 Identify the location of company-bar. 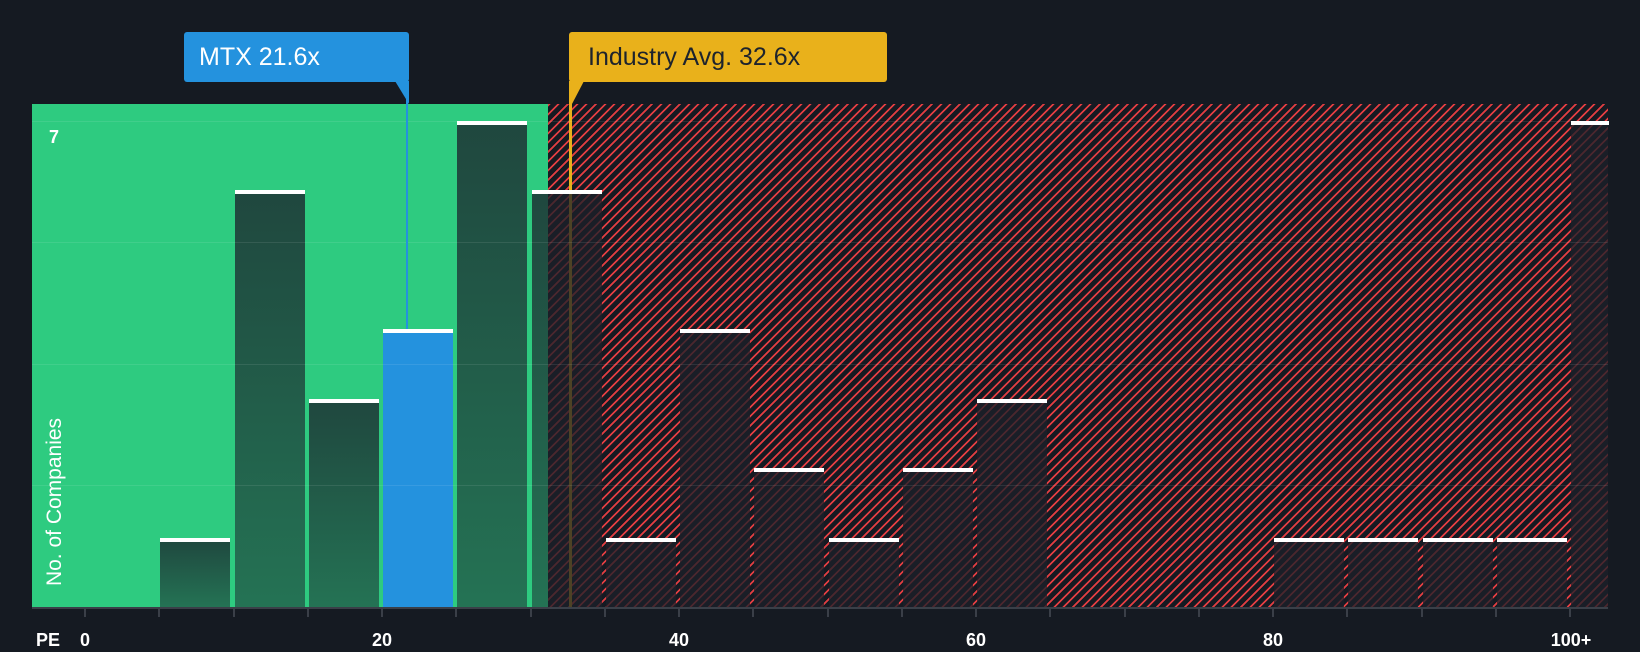
(418, 468).